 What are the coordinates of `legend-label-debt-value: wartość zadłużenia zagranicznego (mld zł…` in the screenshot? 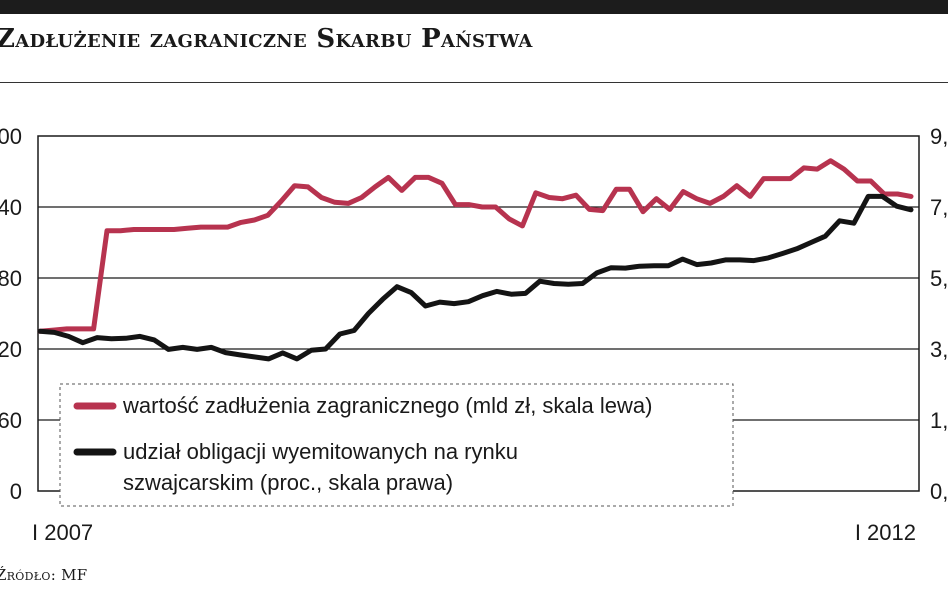 It's located at (387, 405).